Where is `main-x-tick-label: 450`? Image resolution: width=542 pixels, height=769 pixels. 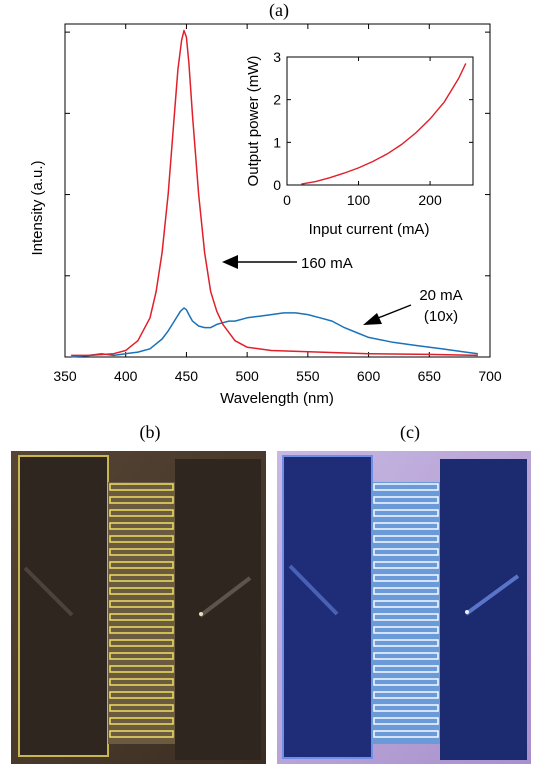 main-x-tick-label: 450 is located at coordinates (187, 376).